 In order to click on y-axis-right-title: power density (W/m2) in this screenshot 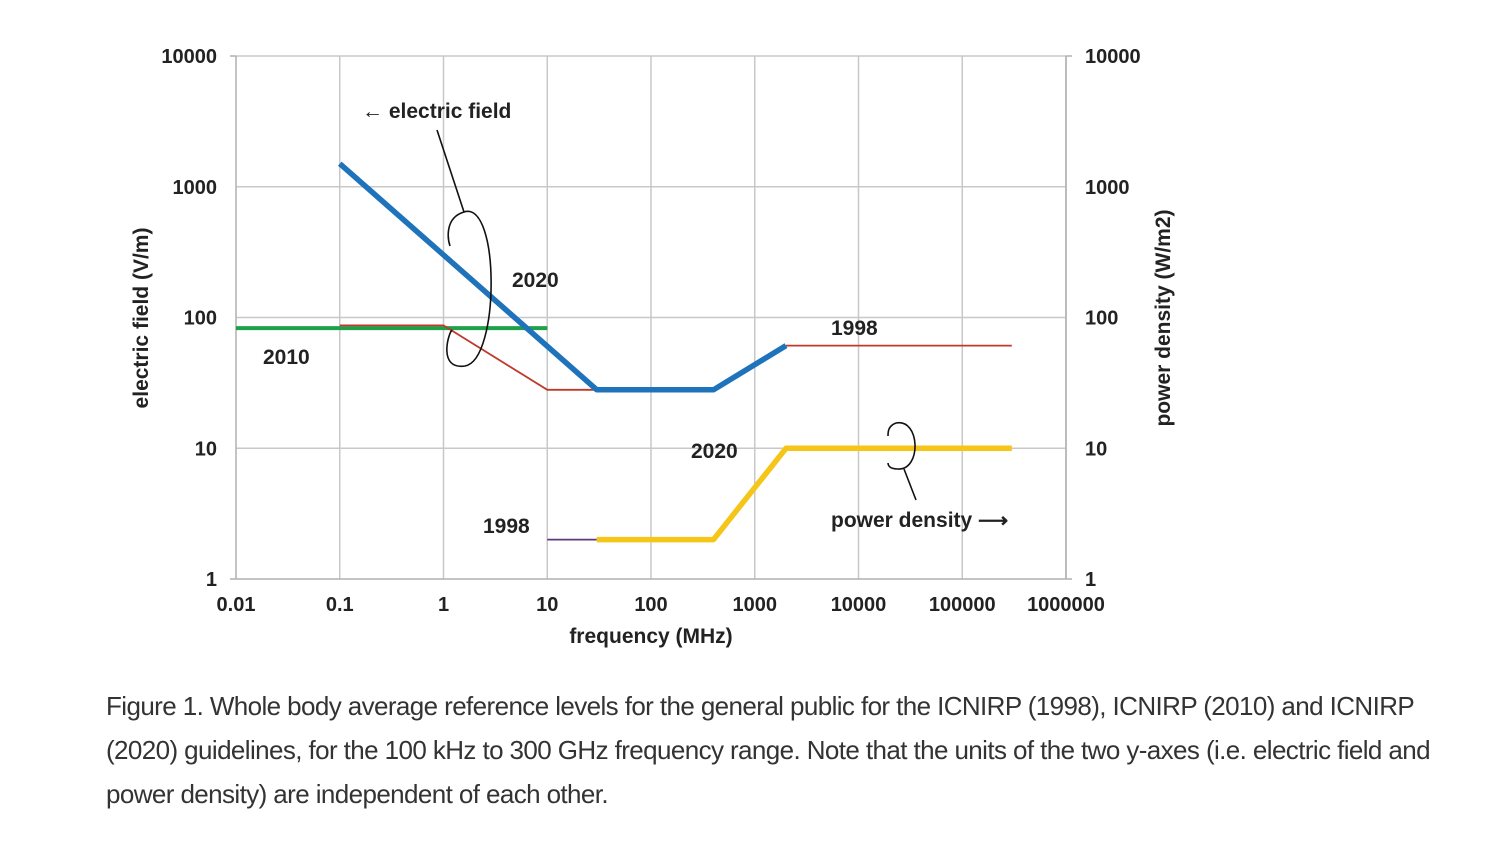, I will do `click(1163, 317)`.